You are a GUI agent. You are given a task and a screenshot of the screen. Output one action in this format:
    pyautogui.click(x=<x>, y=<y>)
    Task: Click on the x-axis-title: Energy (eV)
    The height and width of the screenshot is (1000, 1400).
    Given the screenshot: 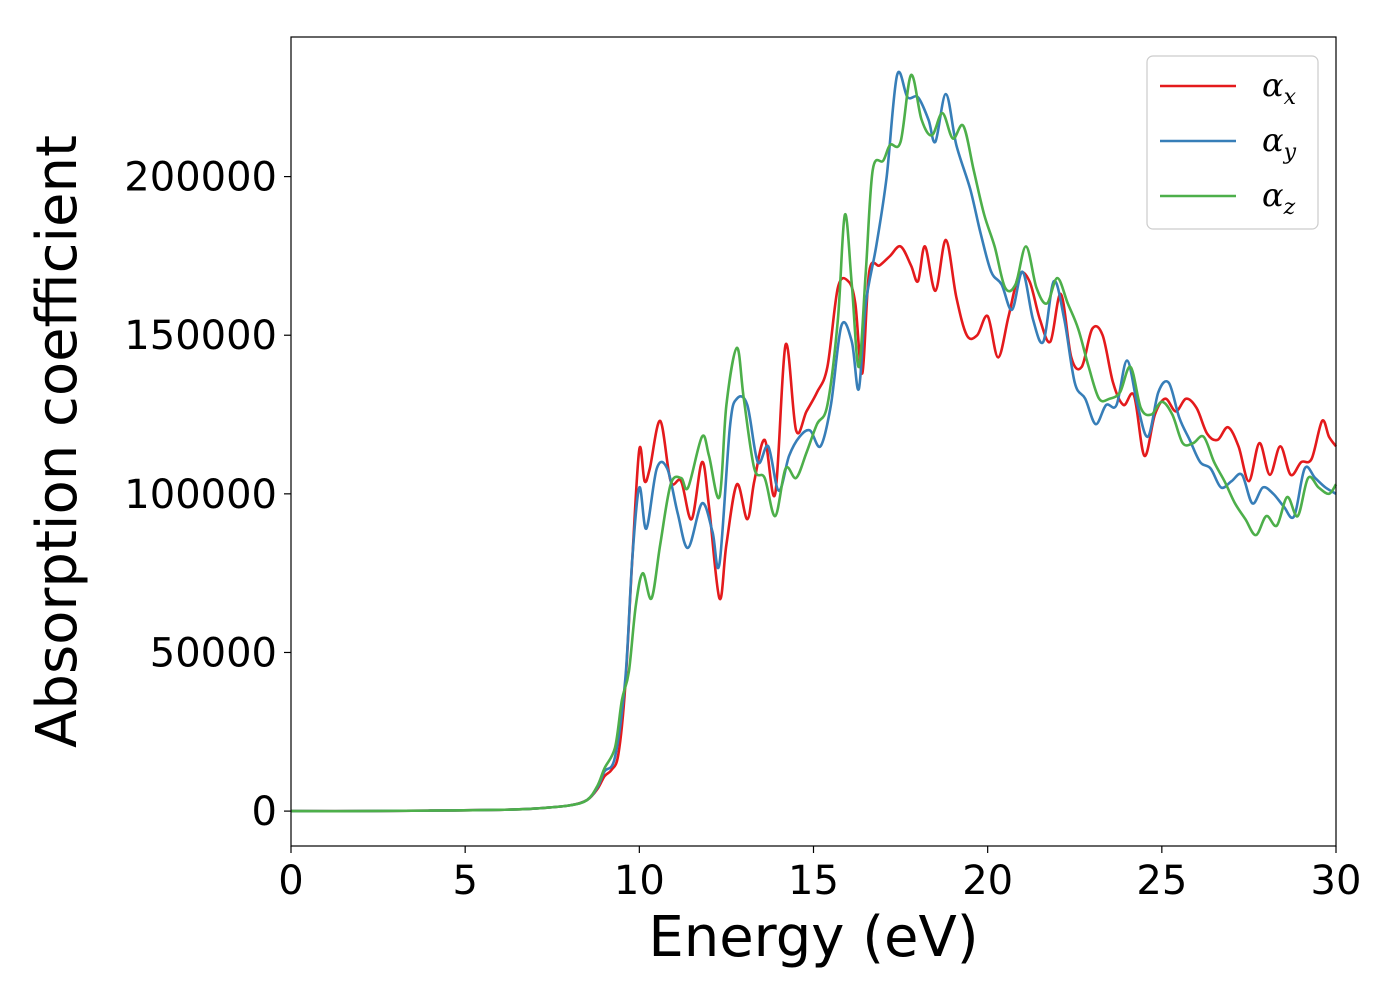 What is the action you would take?
    pyautogui.click(x=813, y=937)
    